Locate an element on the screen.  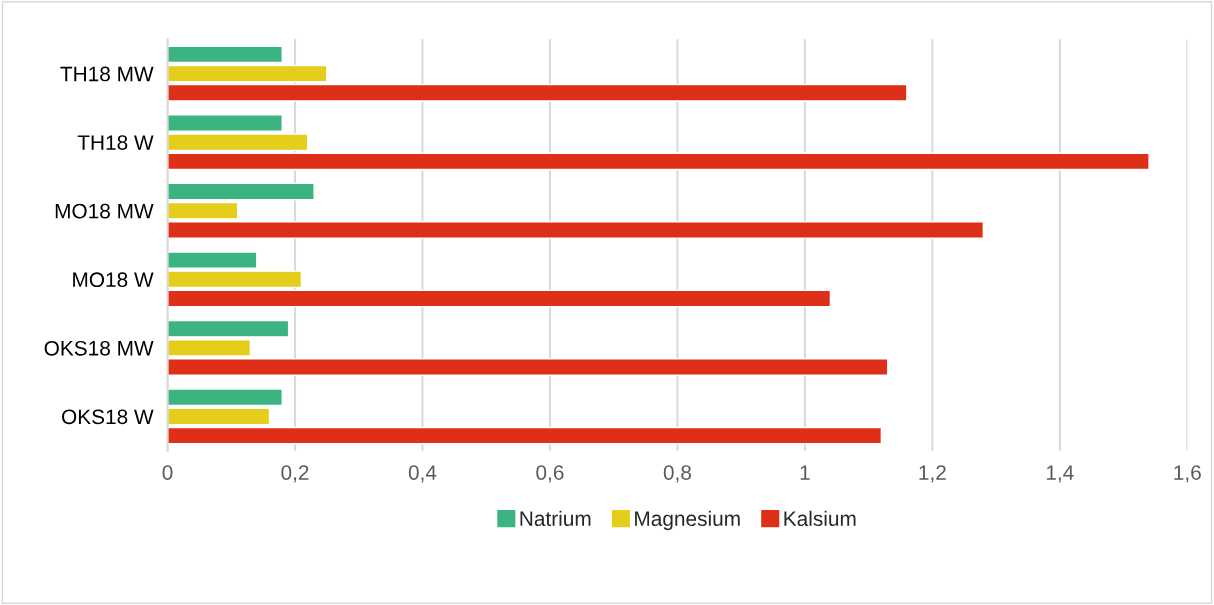
x-tick-label: 0,8 is located at coordinates (677, 474).